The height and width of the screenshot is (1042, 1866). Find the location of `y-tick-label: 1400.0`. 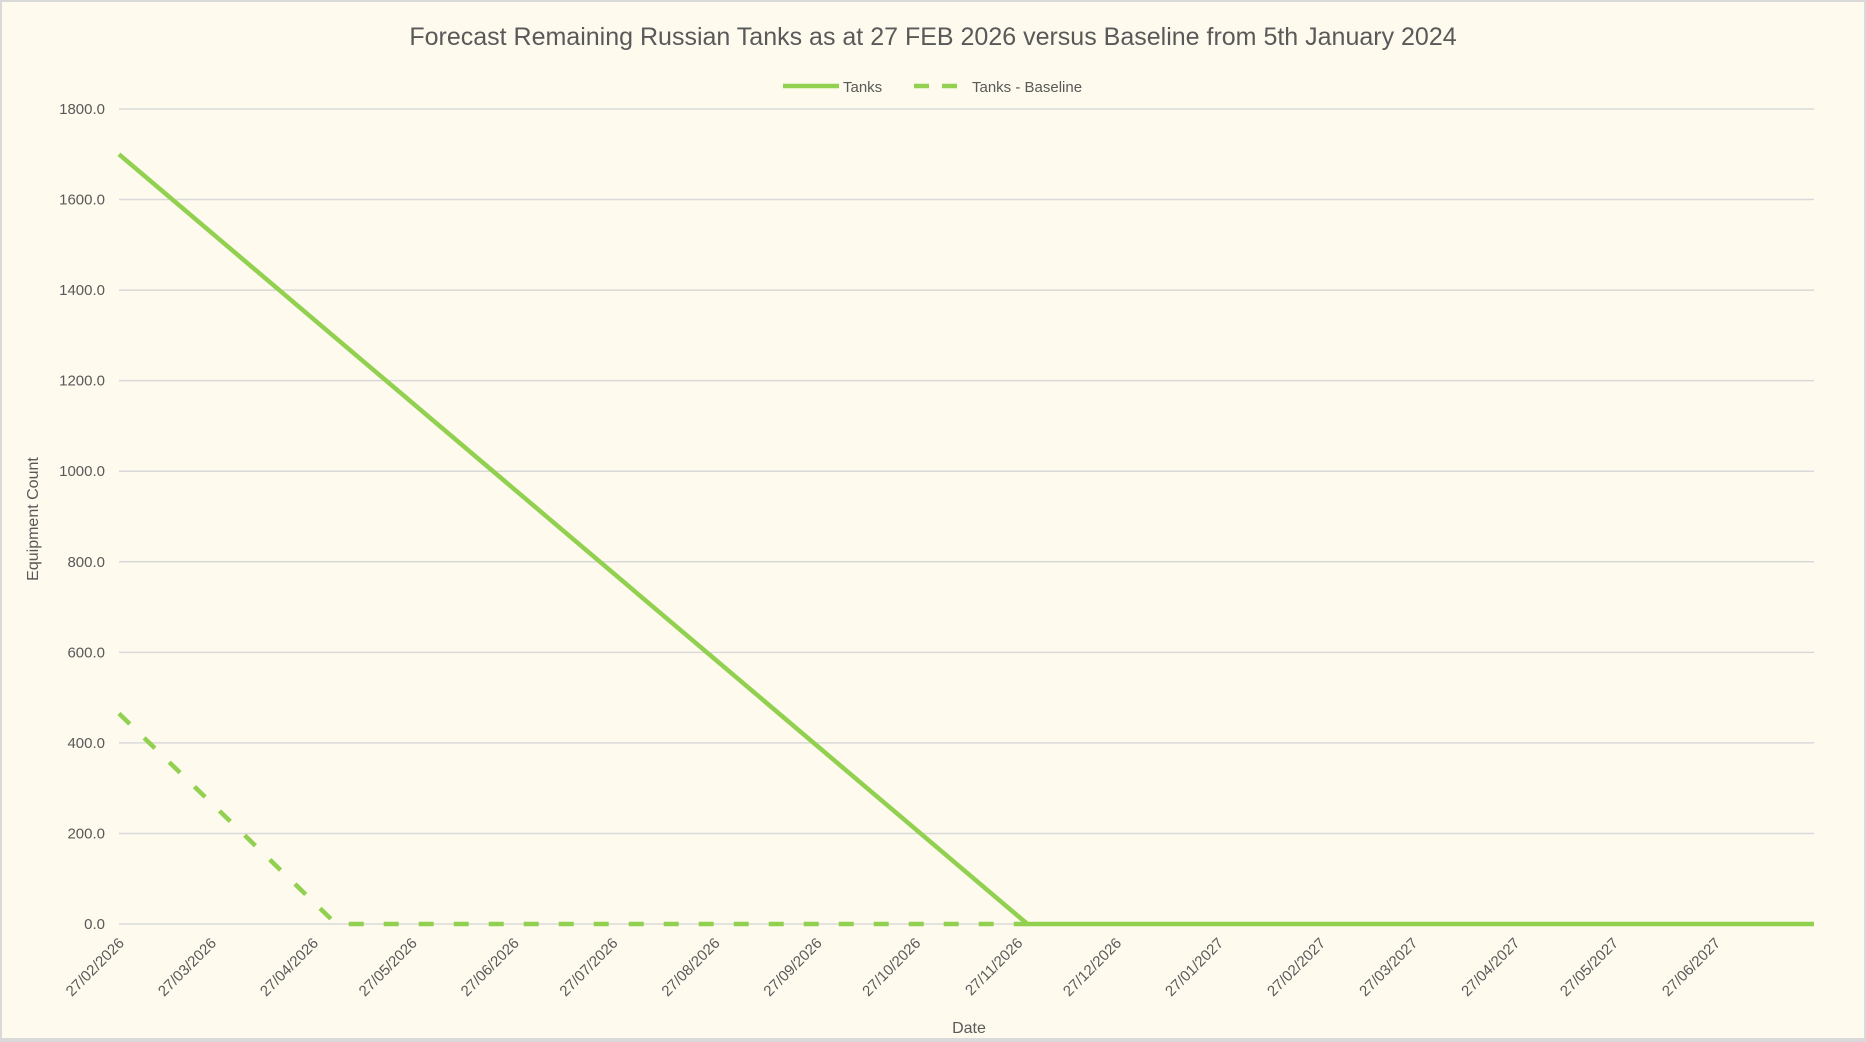

y-tick-label: 1400.0 is located at coordinates (82, 290).